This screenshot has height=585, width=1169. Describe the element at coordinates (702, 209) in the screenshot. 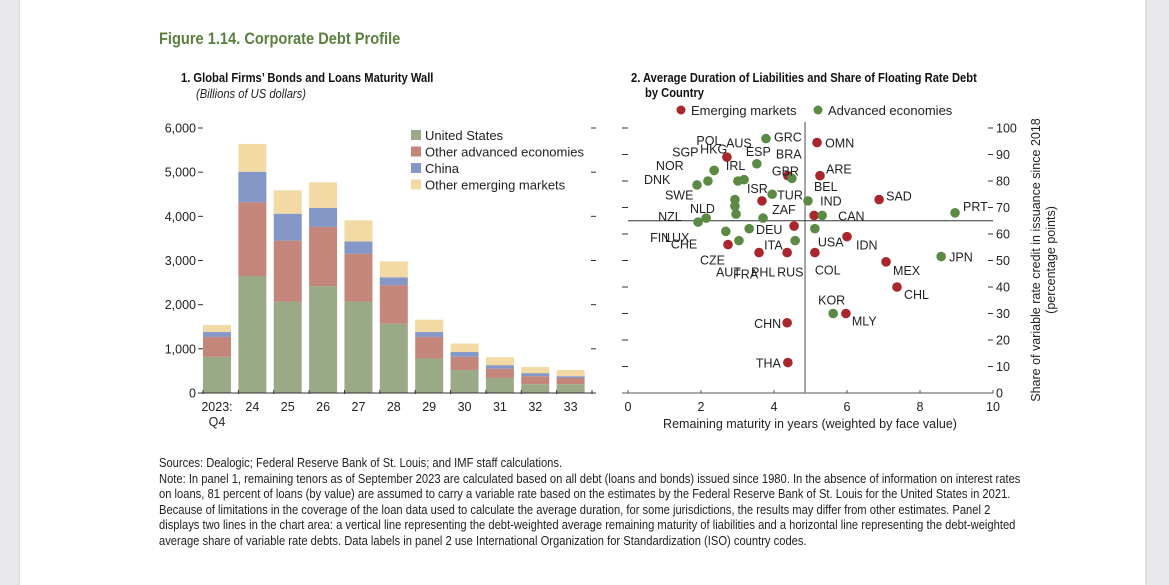

I see `data-label-nld: NLD` at that location.